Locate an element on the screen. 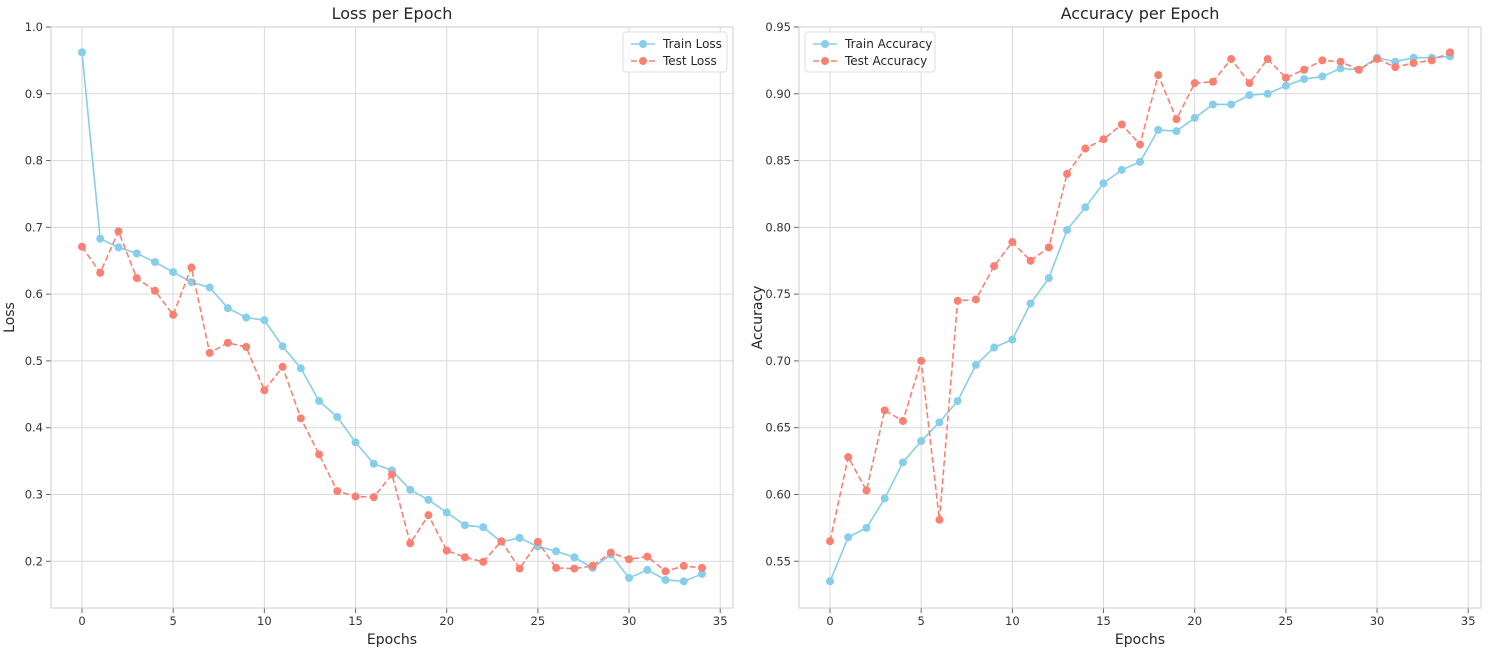 The height and width of the screenshot is (654, 1490). y-tick-label: 0.70 is located at coordinates (778, 361).